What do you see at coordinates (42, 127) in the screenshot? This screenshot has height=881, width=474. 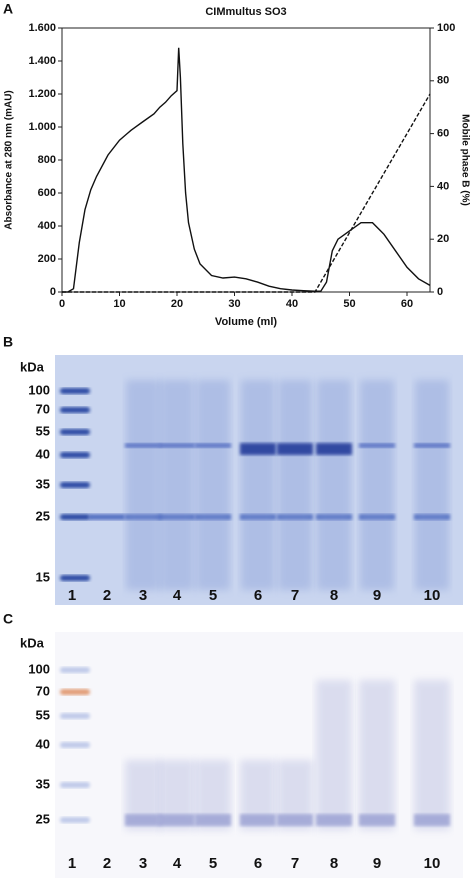 I see `y-tick-label: 1.000` at bounding box center [42, 127].